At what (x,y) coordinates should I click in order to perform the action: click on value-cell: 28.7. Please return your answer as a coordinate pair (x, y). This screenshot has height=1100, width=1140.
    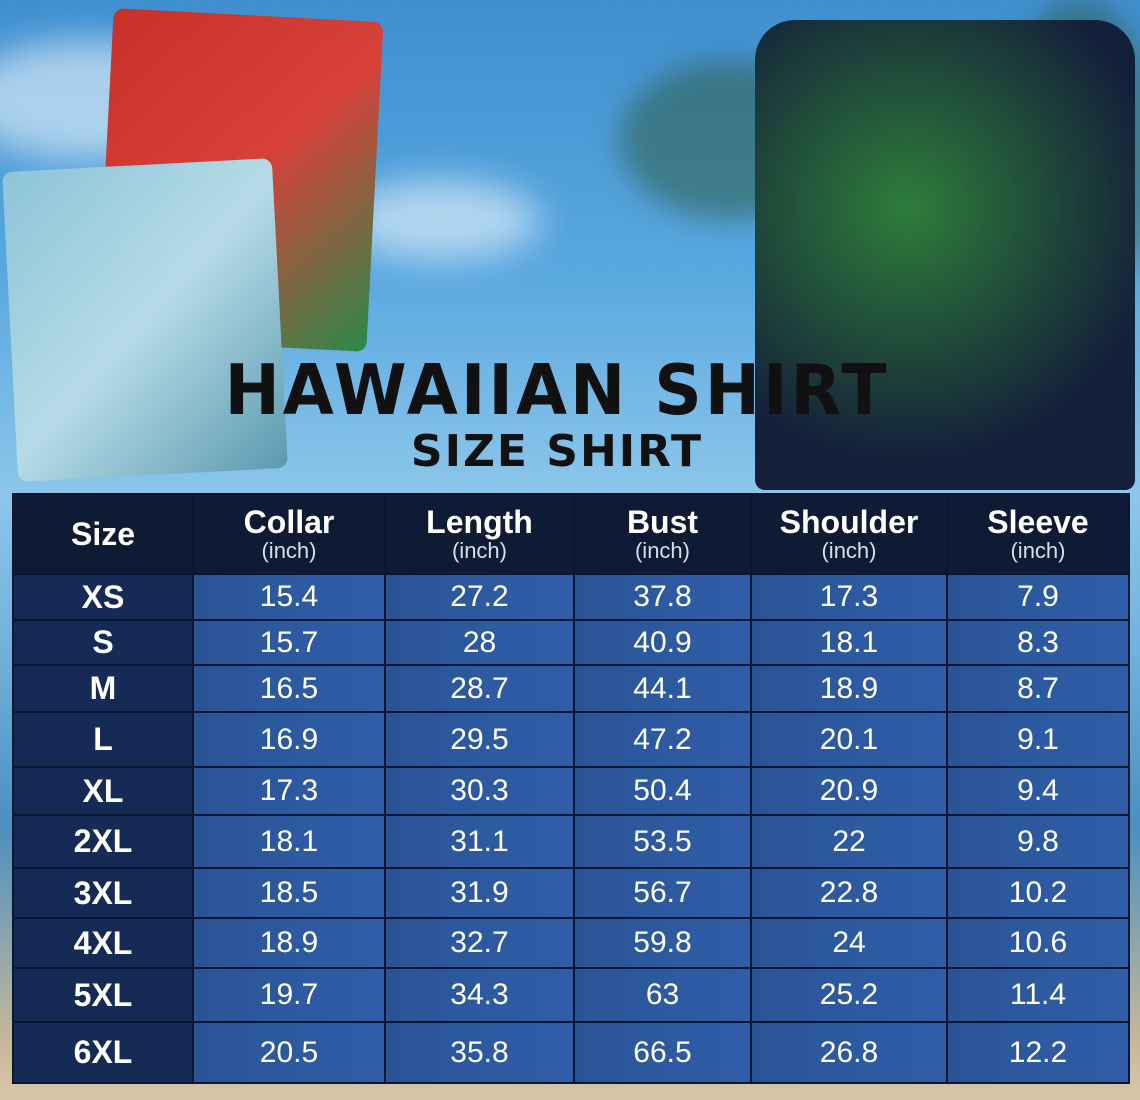
    Looking at the image, I should click on (479, 688).